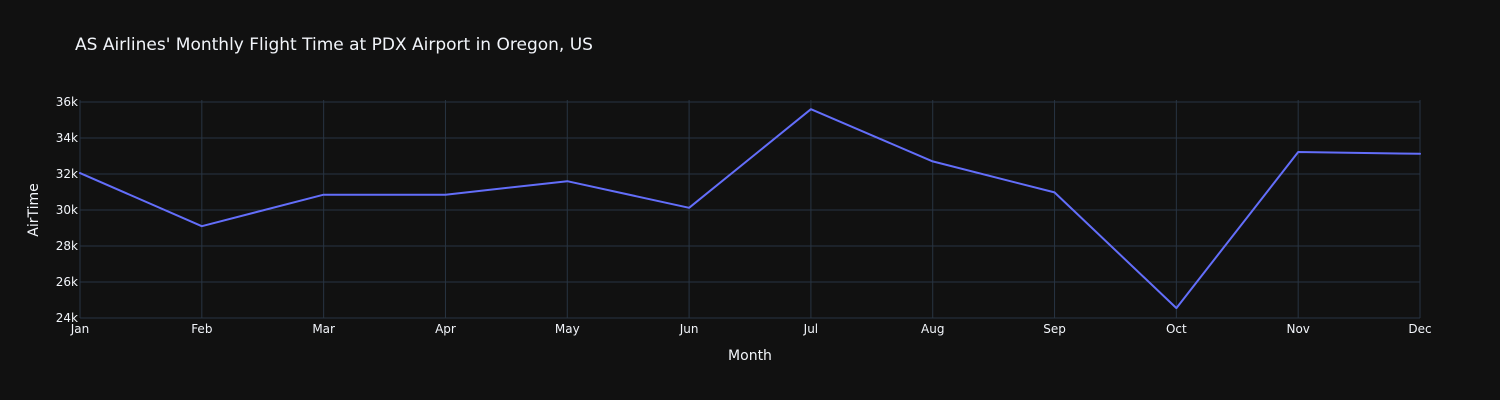 The image size is (1500, 400). I want to click on y-tick-label: 34k, so click(67, 138).